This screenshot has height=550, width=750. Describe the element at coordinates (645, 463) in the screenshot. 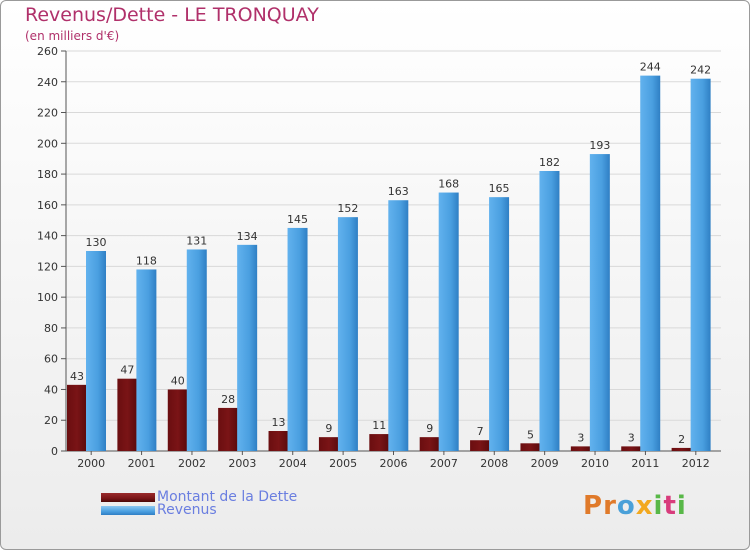

I see `x-tick-label: 2011` at that location.